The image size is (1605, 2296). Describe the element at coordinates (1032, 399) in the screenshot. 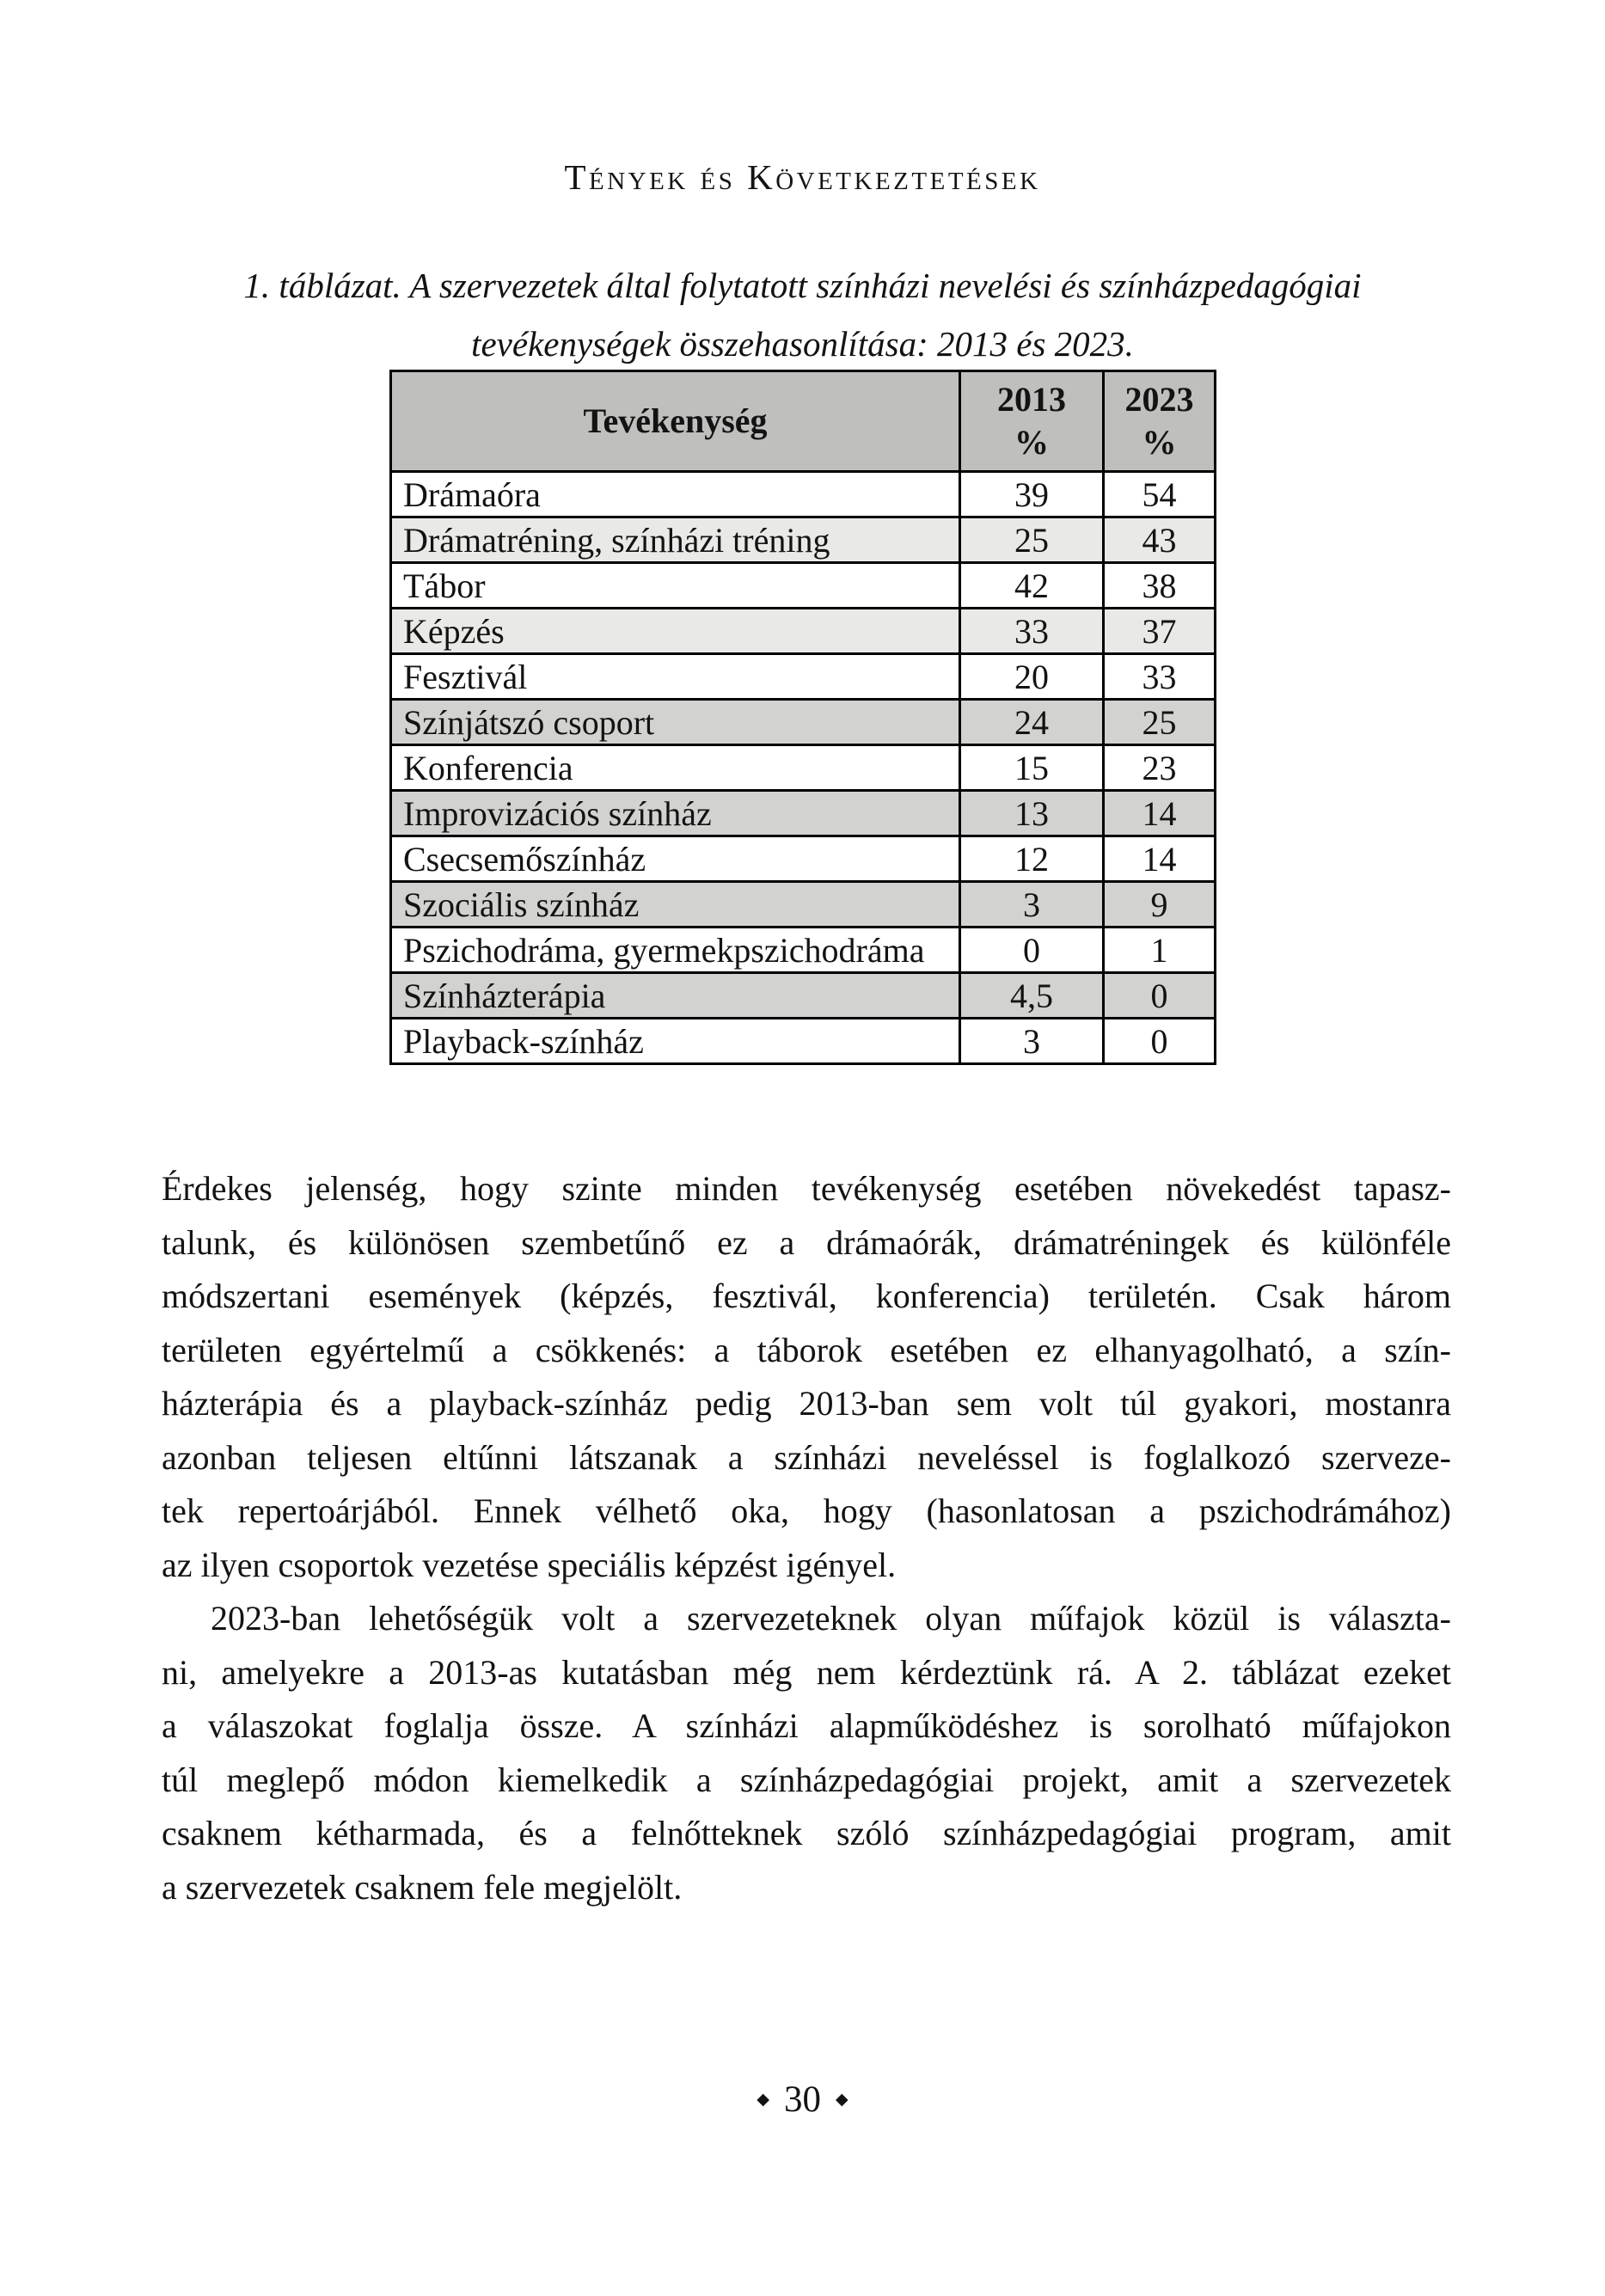

I see `header-year-2013: 2013` at that location.